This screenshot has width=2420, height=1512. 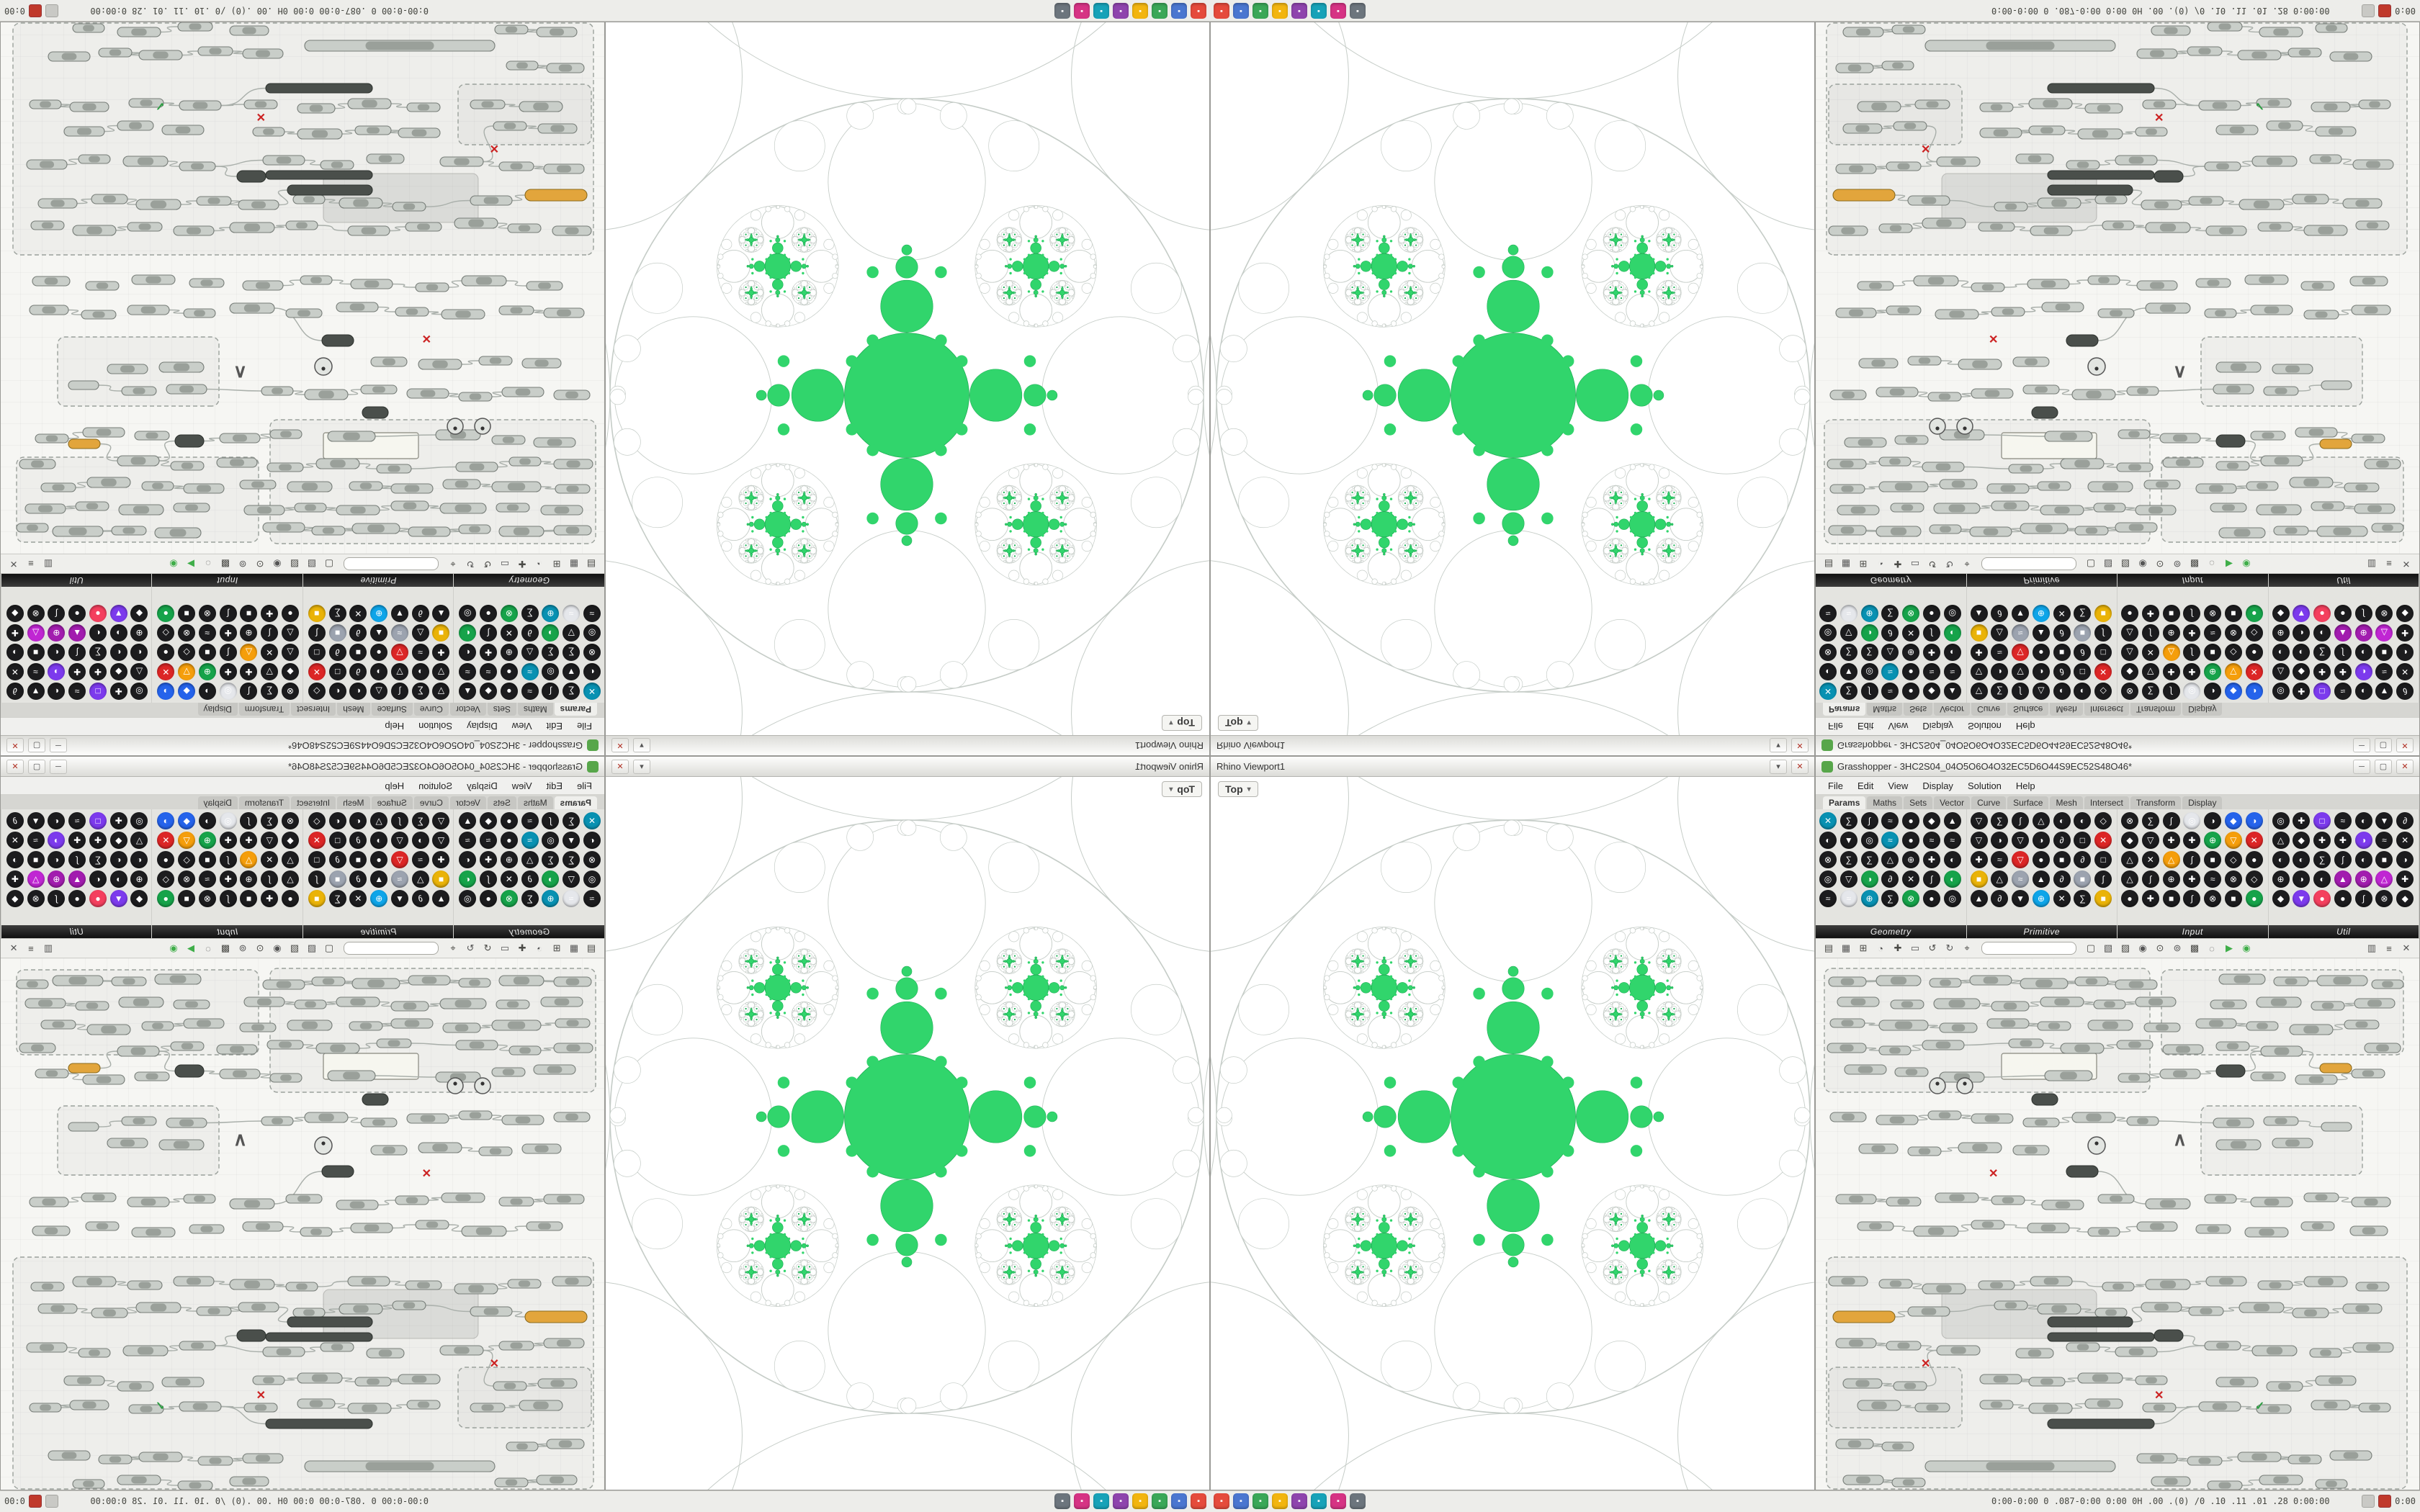 I want to click on toolbar-icon: ✕, so click(x=13, y=564).